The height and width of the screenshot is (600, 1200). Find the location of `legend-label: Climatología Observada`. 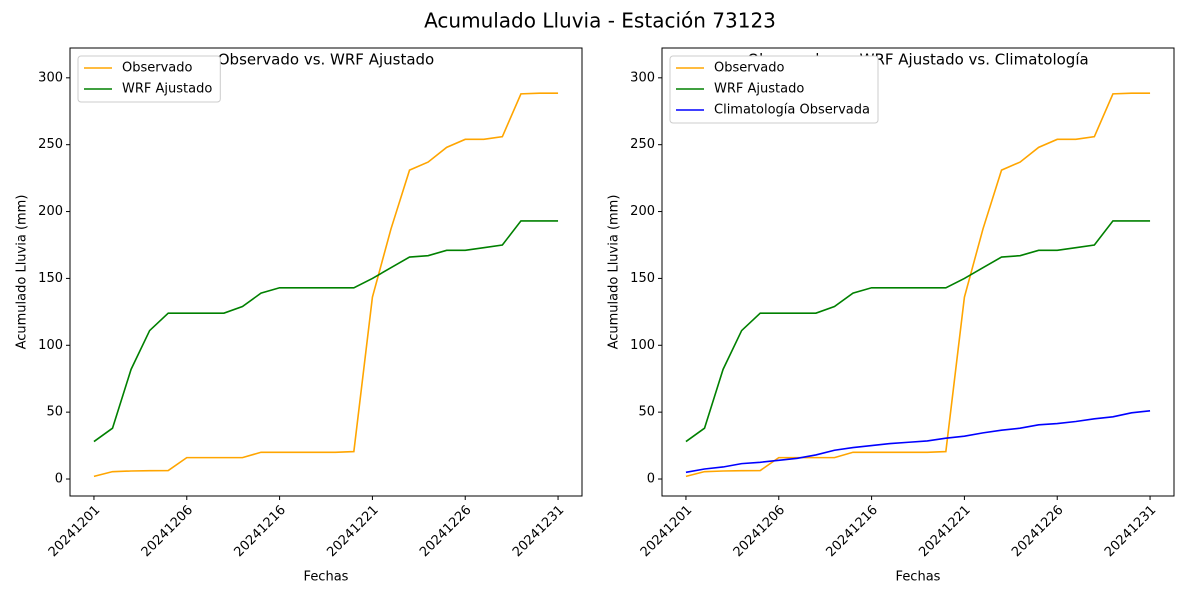

legend-label: Climatología Observada is located at coordinates (792, 110).